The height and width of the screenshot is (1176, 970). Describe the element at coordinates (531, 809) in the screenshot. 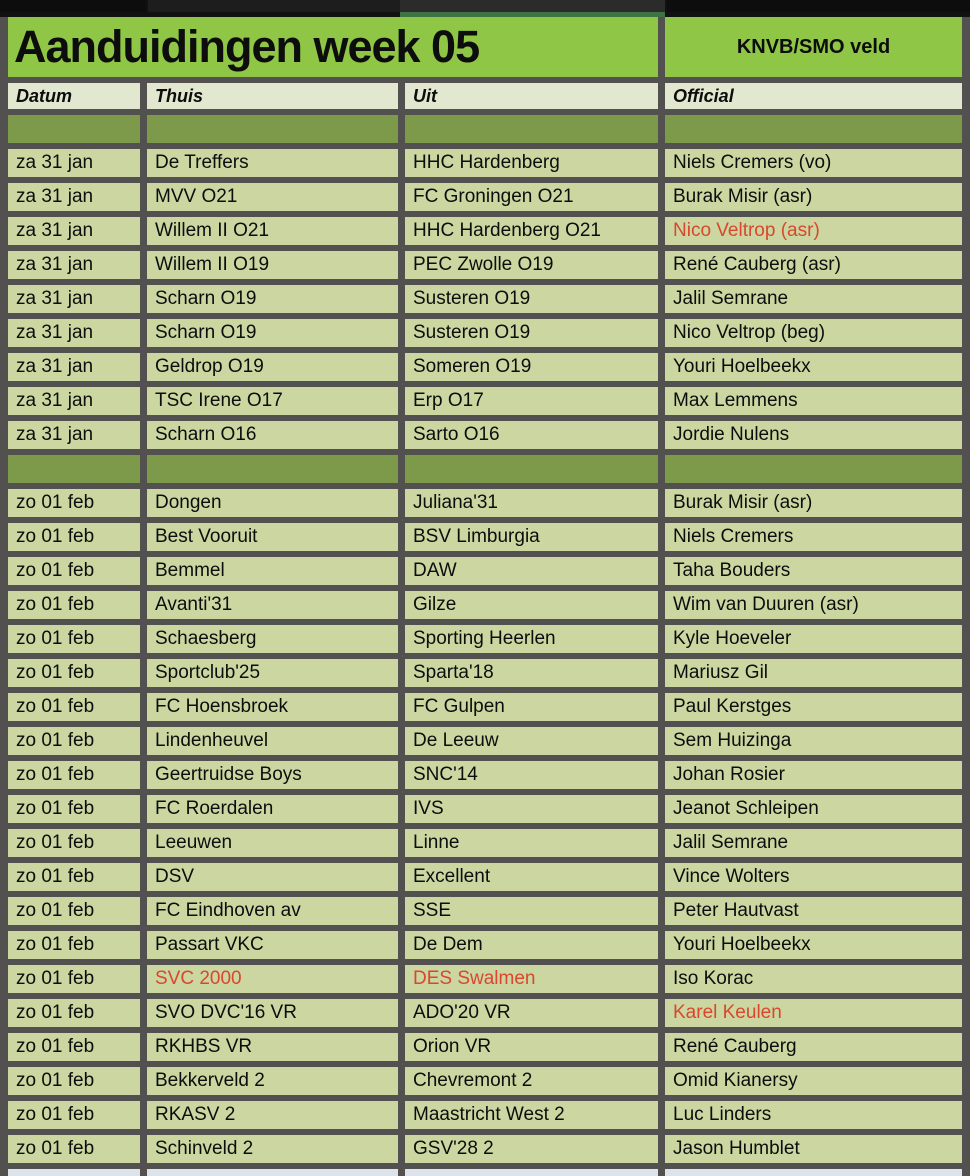

I see `cell-uit: IVS` at that location.